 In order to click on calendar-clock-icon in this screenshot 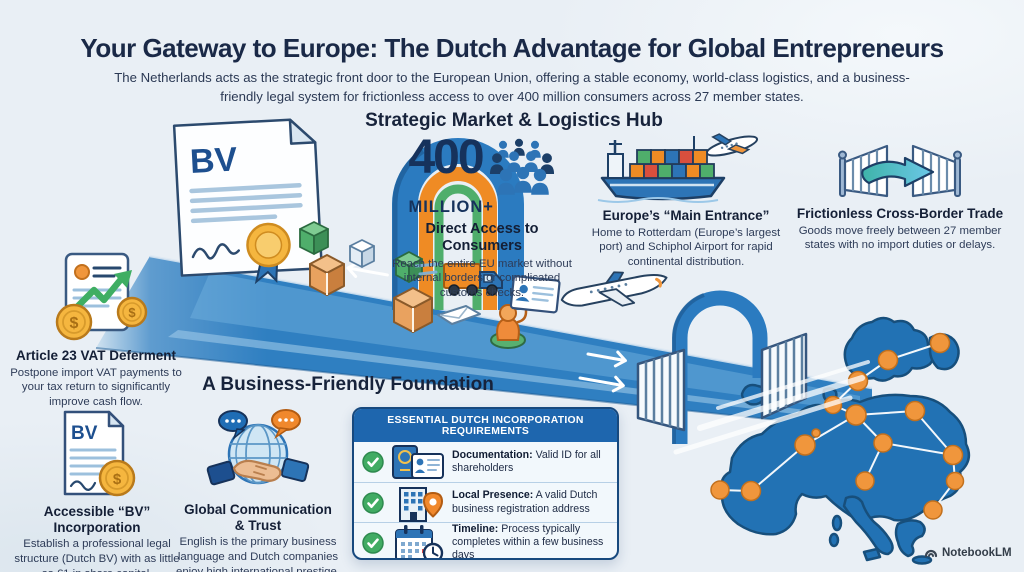, I will do `click(419, 541)`.